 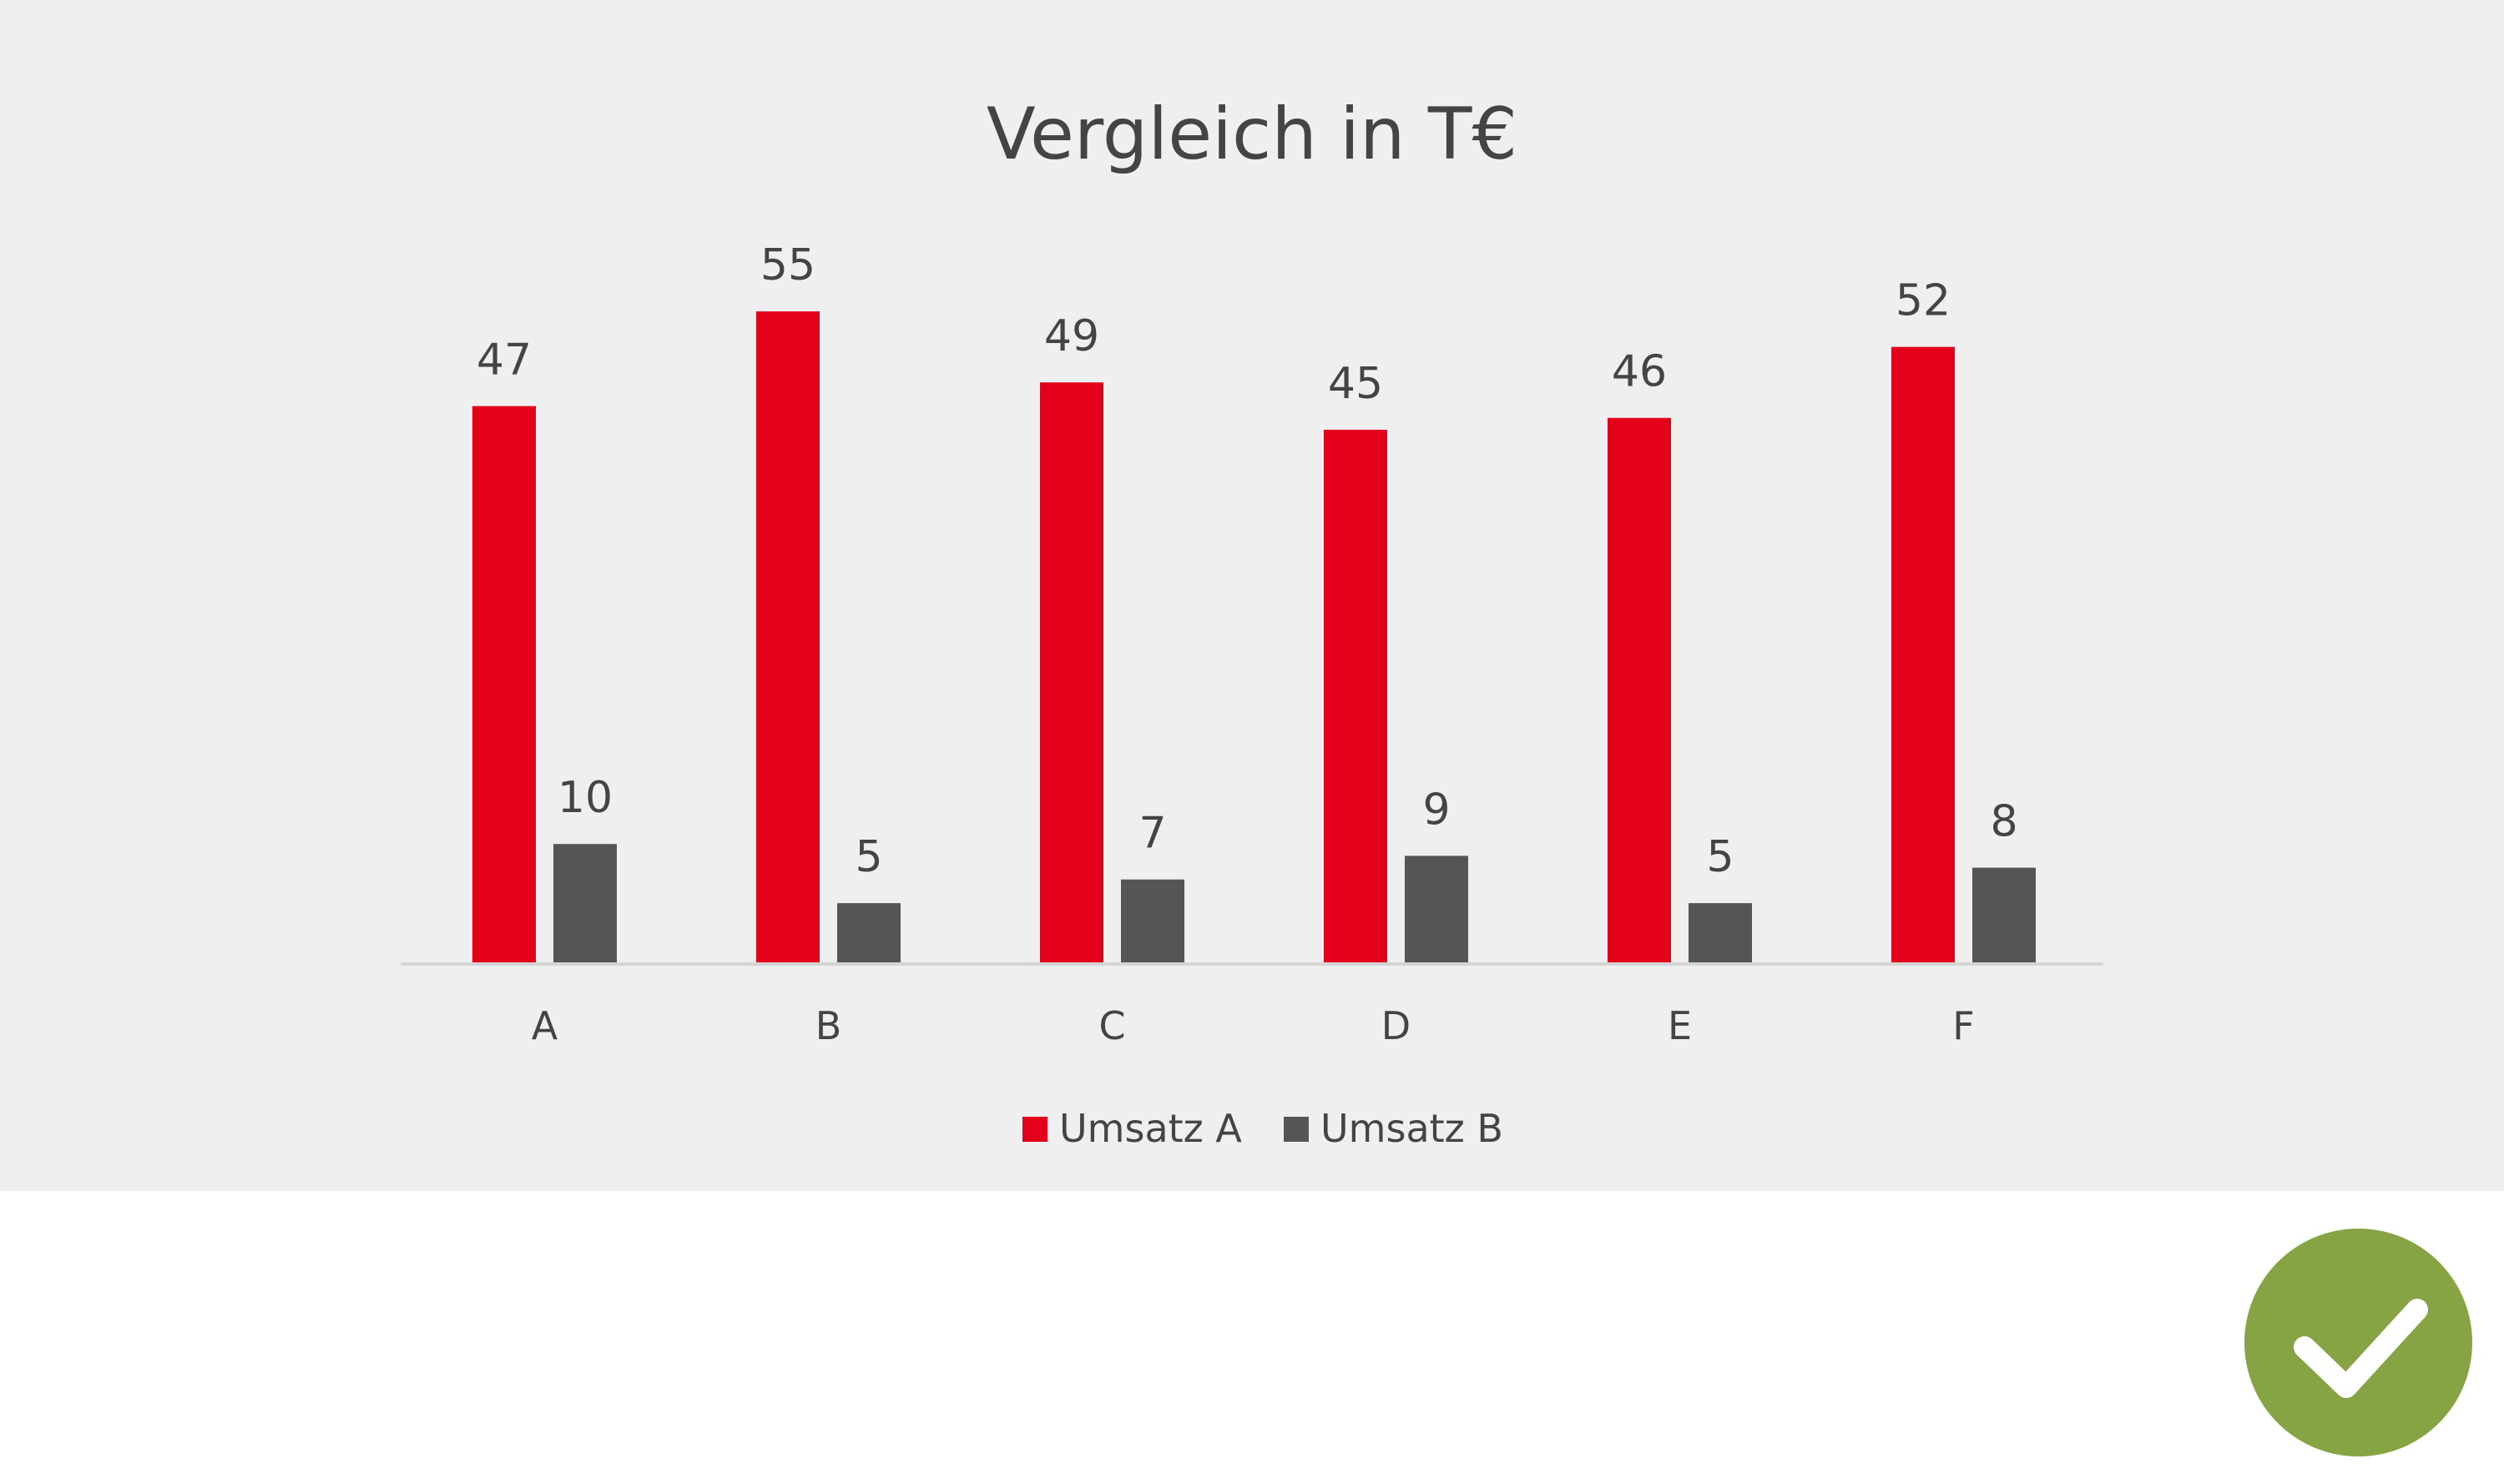 I want to click on bar-umsatz-a-c, so click(x=1071, y=672).